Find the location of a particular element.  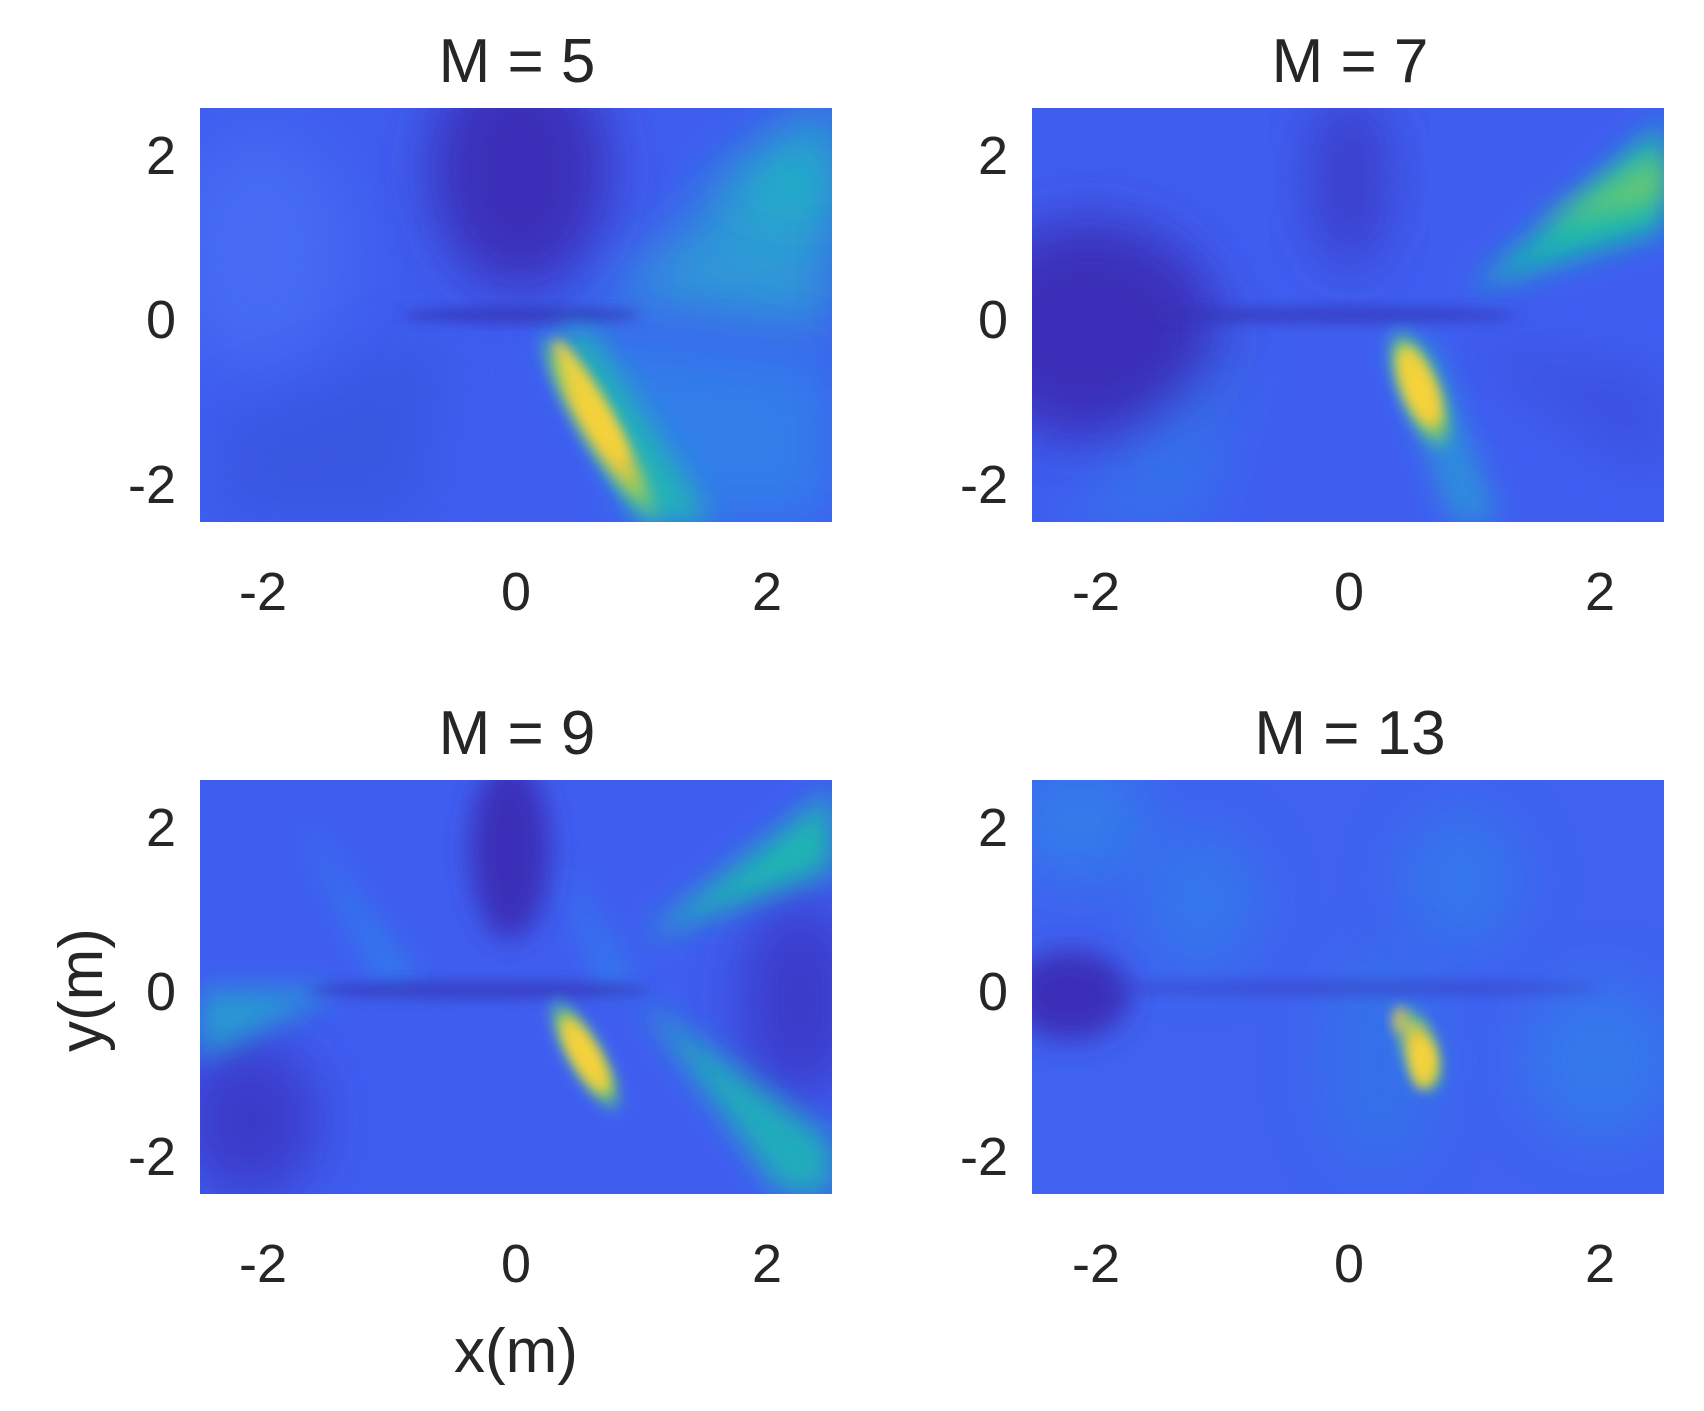

panel-title: M = 13 is located at coordinates (1349, 733).